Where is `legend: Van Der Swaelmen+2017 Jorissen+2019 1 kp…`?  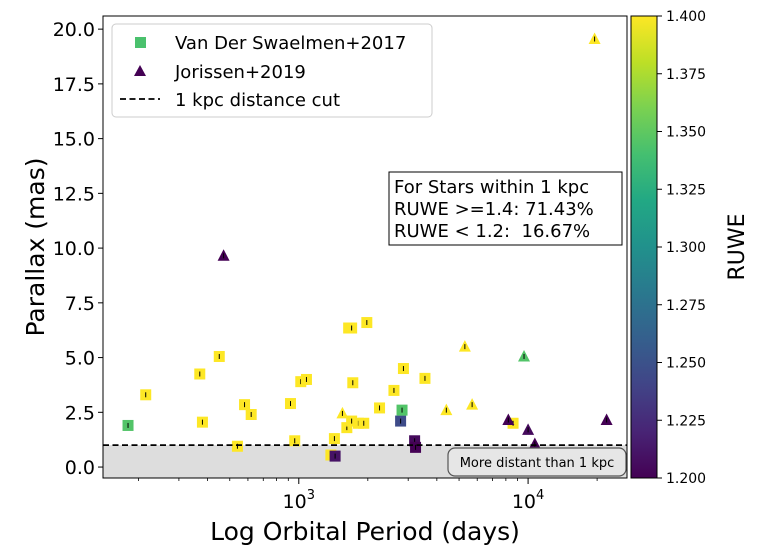
legend: Van Der Swaelmen+2017 Jorissen+2019 1 kp… is located at coordinates (272, 70).